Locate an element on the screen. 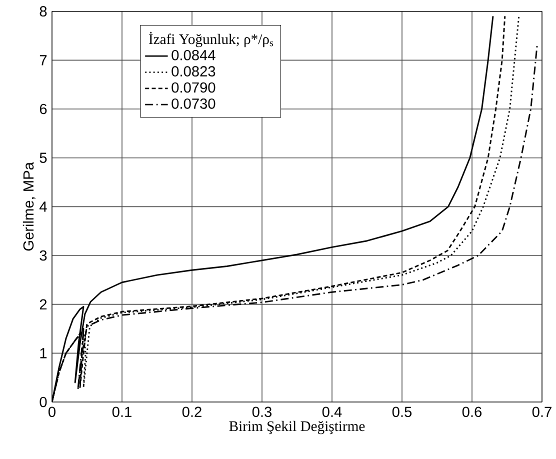 The width and height of the screenshot is (556, 459). x-tick-label: 0.4 is located at coordinates (332, 412).